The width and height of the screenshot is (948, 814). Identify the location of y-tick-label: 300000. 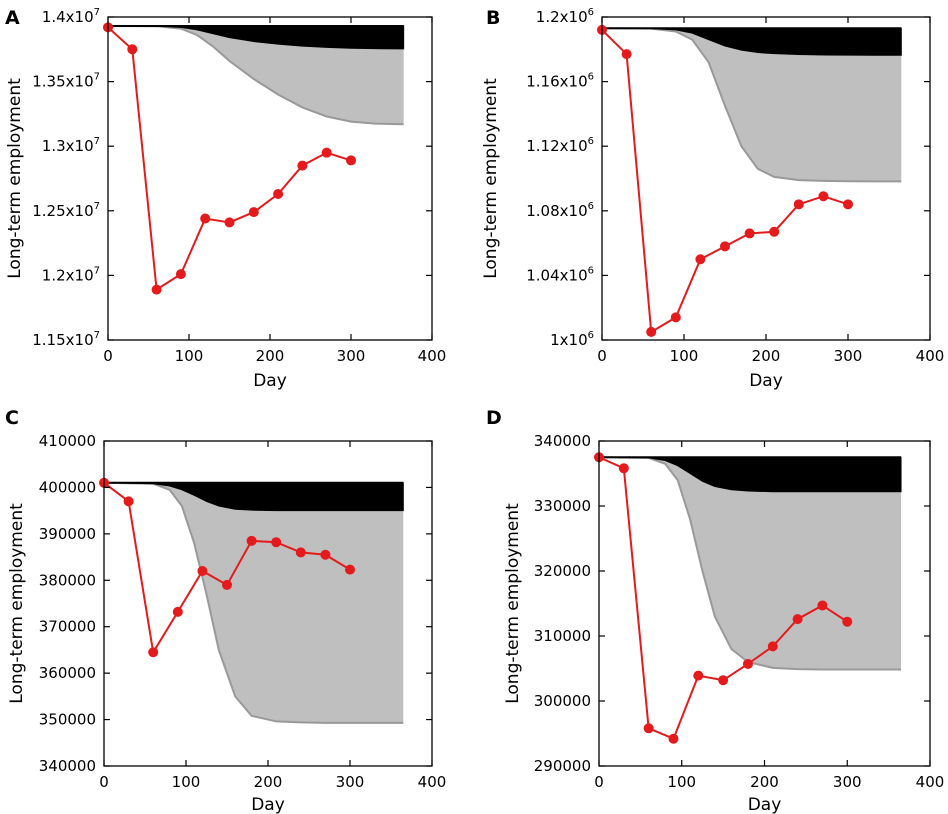
(562, 701).